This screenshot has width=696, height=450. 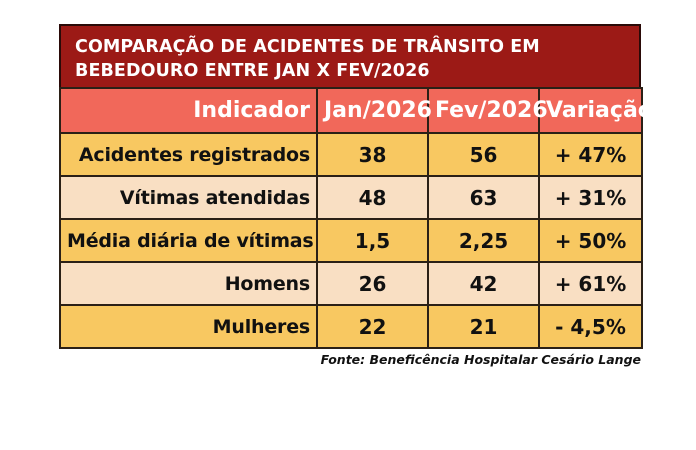 I want to click on header-variacao: Variação, so click(x=595, y=110).